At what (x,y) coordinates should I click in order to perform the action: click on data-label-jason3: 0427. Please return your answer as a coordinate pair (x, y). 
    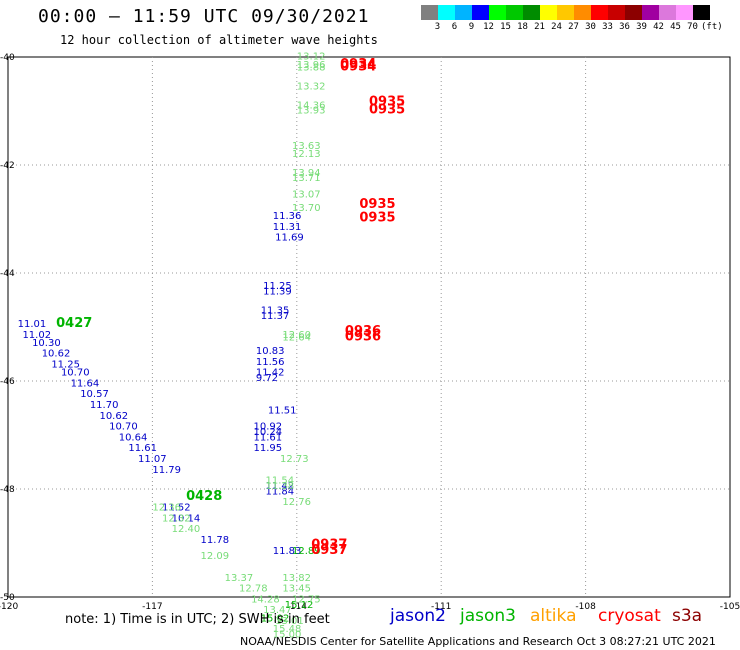
    Looking at the image, I should click on (74, 323).